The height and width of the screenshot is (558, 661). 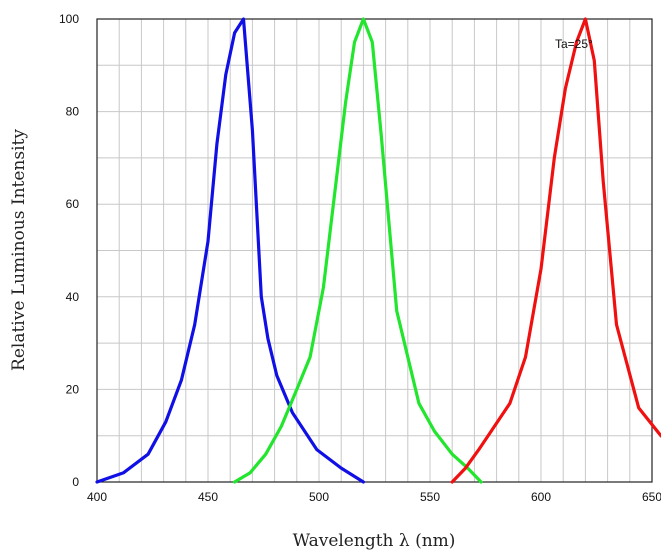 What do you see at coordinates (430, 497) in the screenshot?
I see `x-tick-label: 550` at bounding box center [430, 497].